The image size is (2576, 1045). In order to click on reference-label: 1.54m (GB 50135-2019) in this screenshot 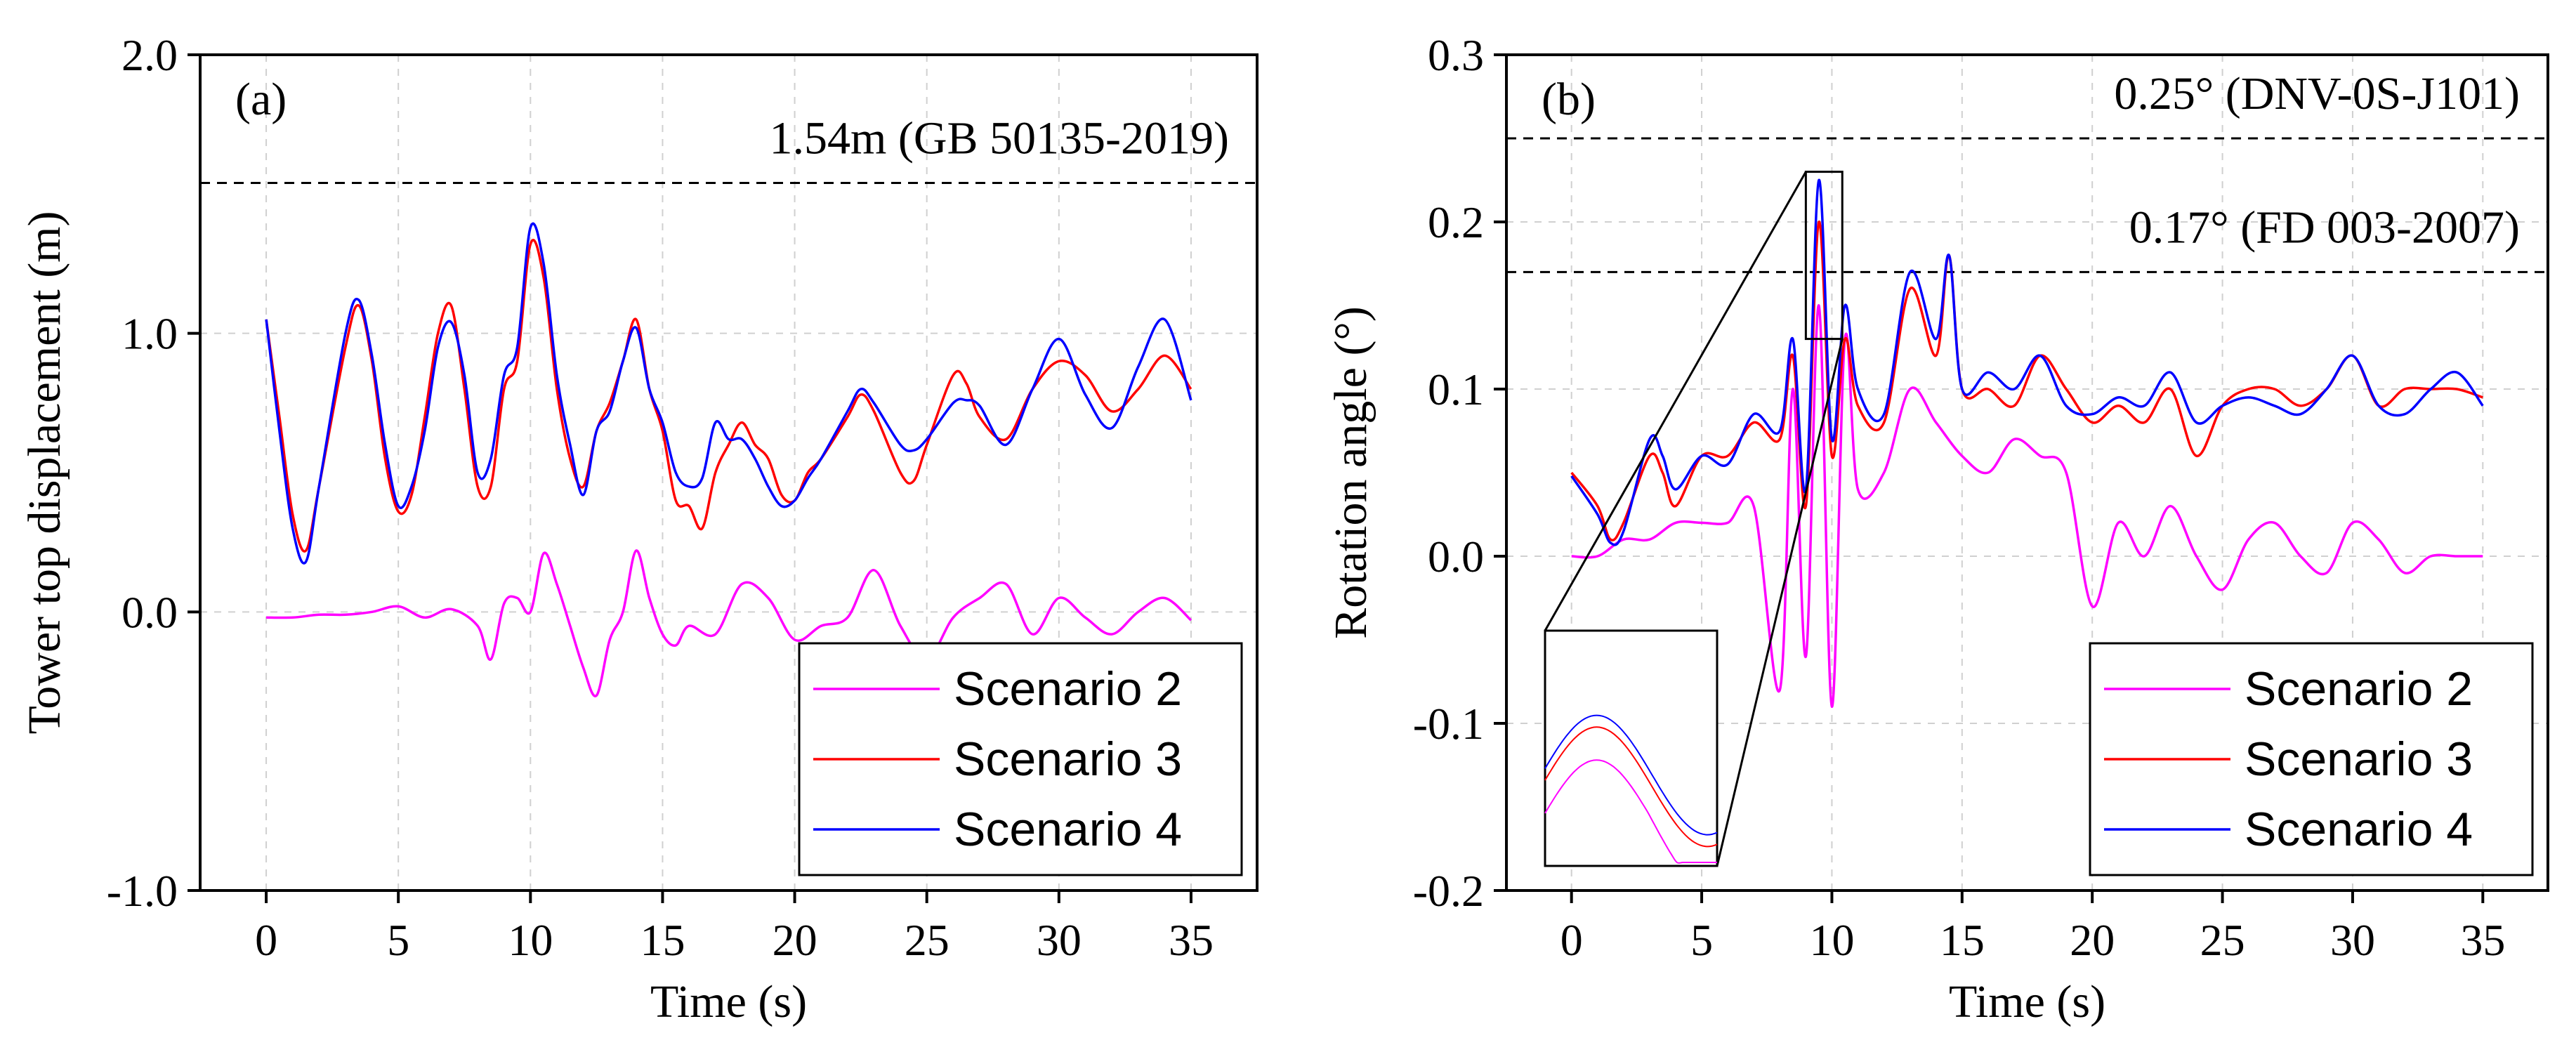, I will do `click(999, 138)`.